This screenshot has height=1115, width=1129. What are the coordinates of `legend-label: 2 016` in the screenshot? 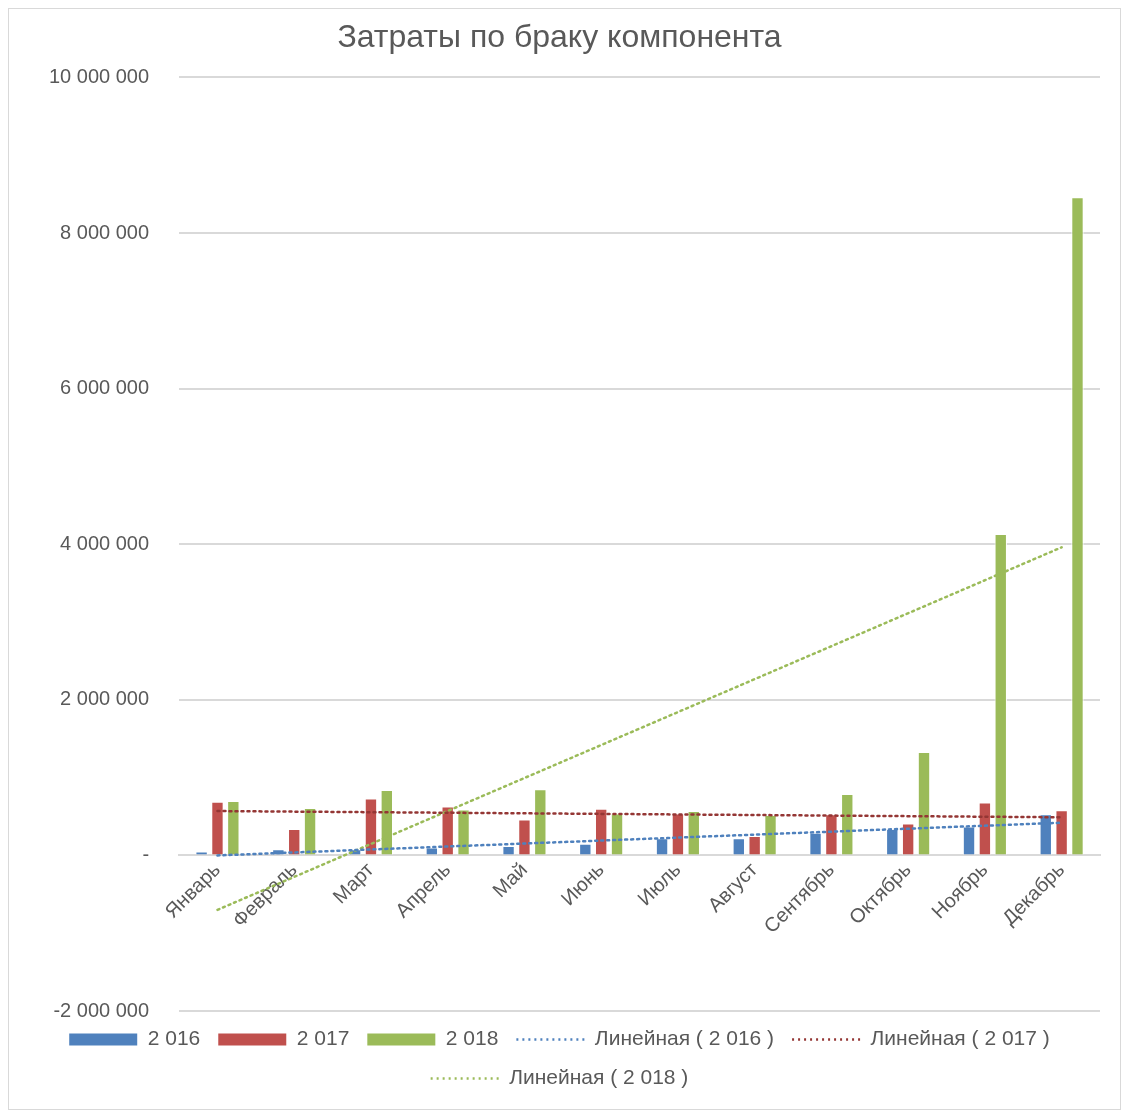 It's located at (174, 1038).